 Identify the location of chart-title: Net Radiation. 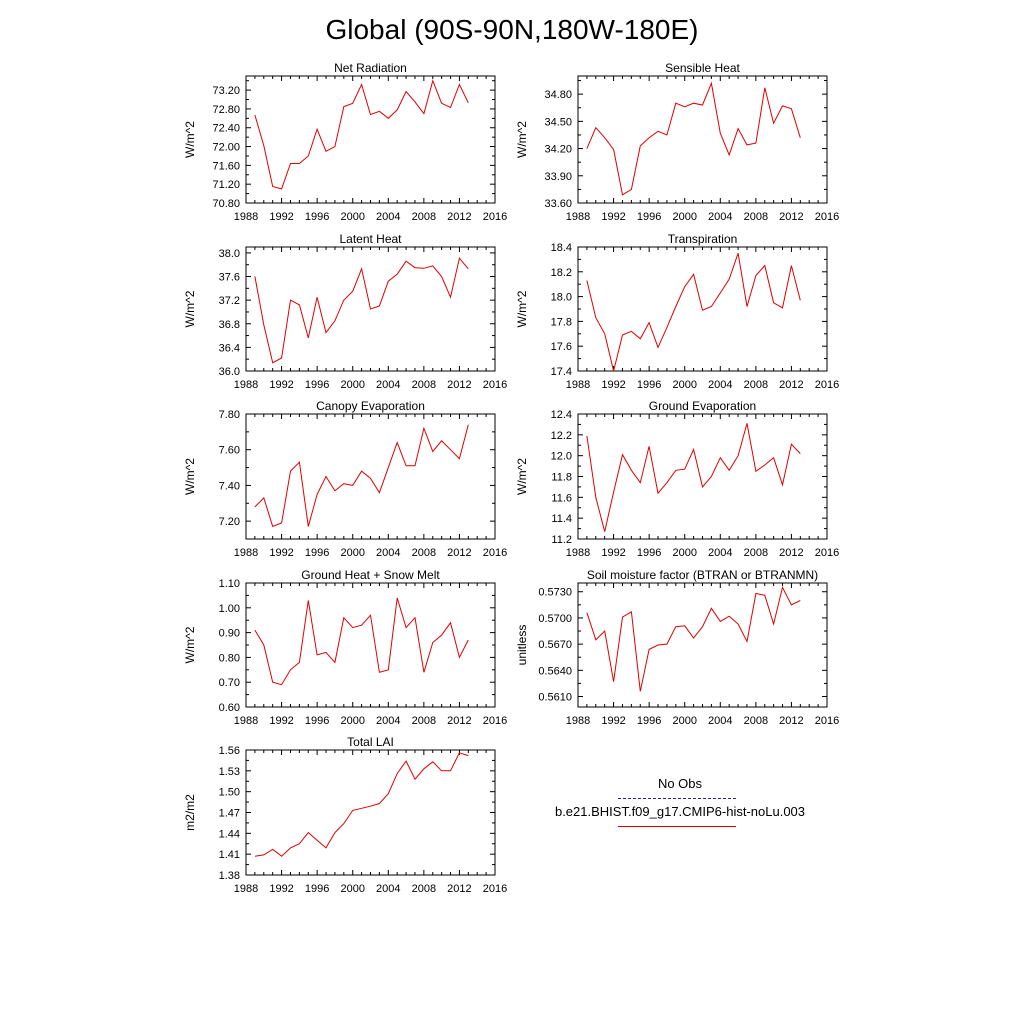
(370, 68).